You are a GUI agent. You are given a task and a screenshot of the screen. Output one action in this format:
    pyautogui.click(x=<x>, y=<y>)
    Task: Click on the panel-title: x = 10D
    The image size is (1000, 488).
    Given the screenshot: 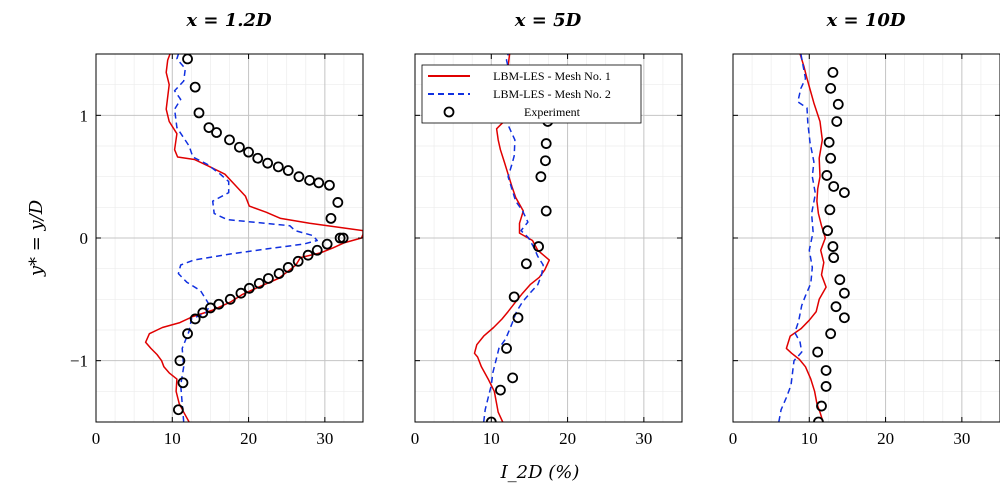 What is the action you would take?
    pyautogui.click(x=865, y=20)
    